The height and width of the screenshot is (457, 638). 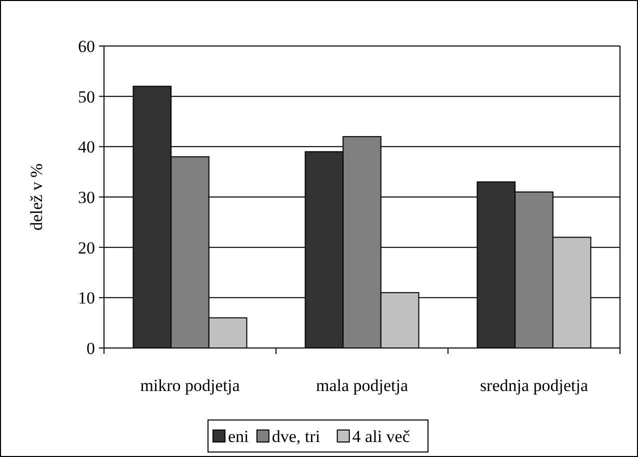 I want to click on x-tick-label: mikro podjetja, so click(x=190, y=385).